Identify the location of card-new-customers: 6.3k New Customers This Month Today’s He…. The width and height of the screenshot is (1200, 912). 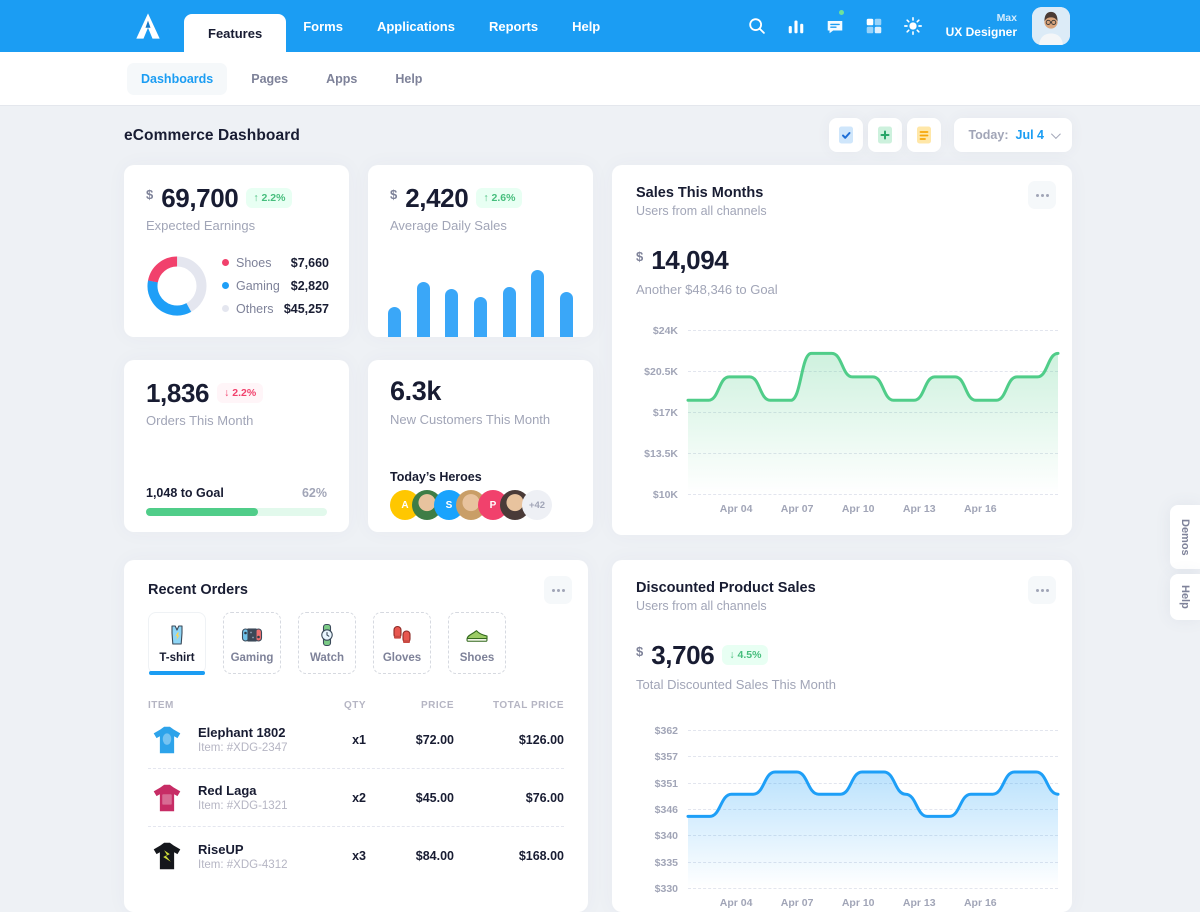
(480, 446).